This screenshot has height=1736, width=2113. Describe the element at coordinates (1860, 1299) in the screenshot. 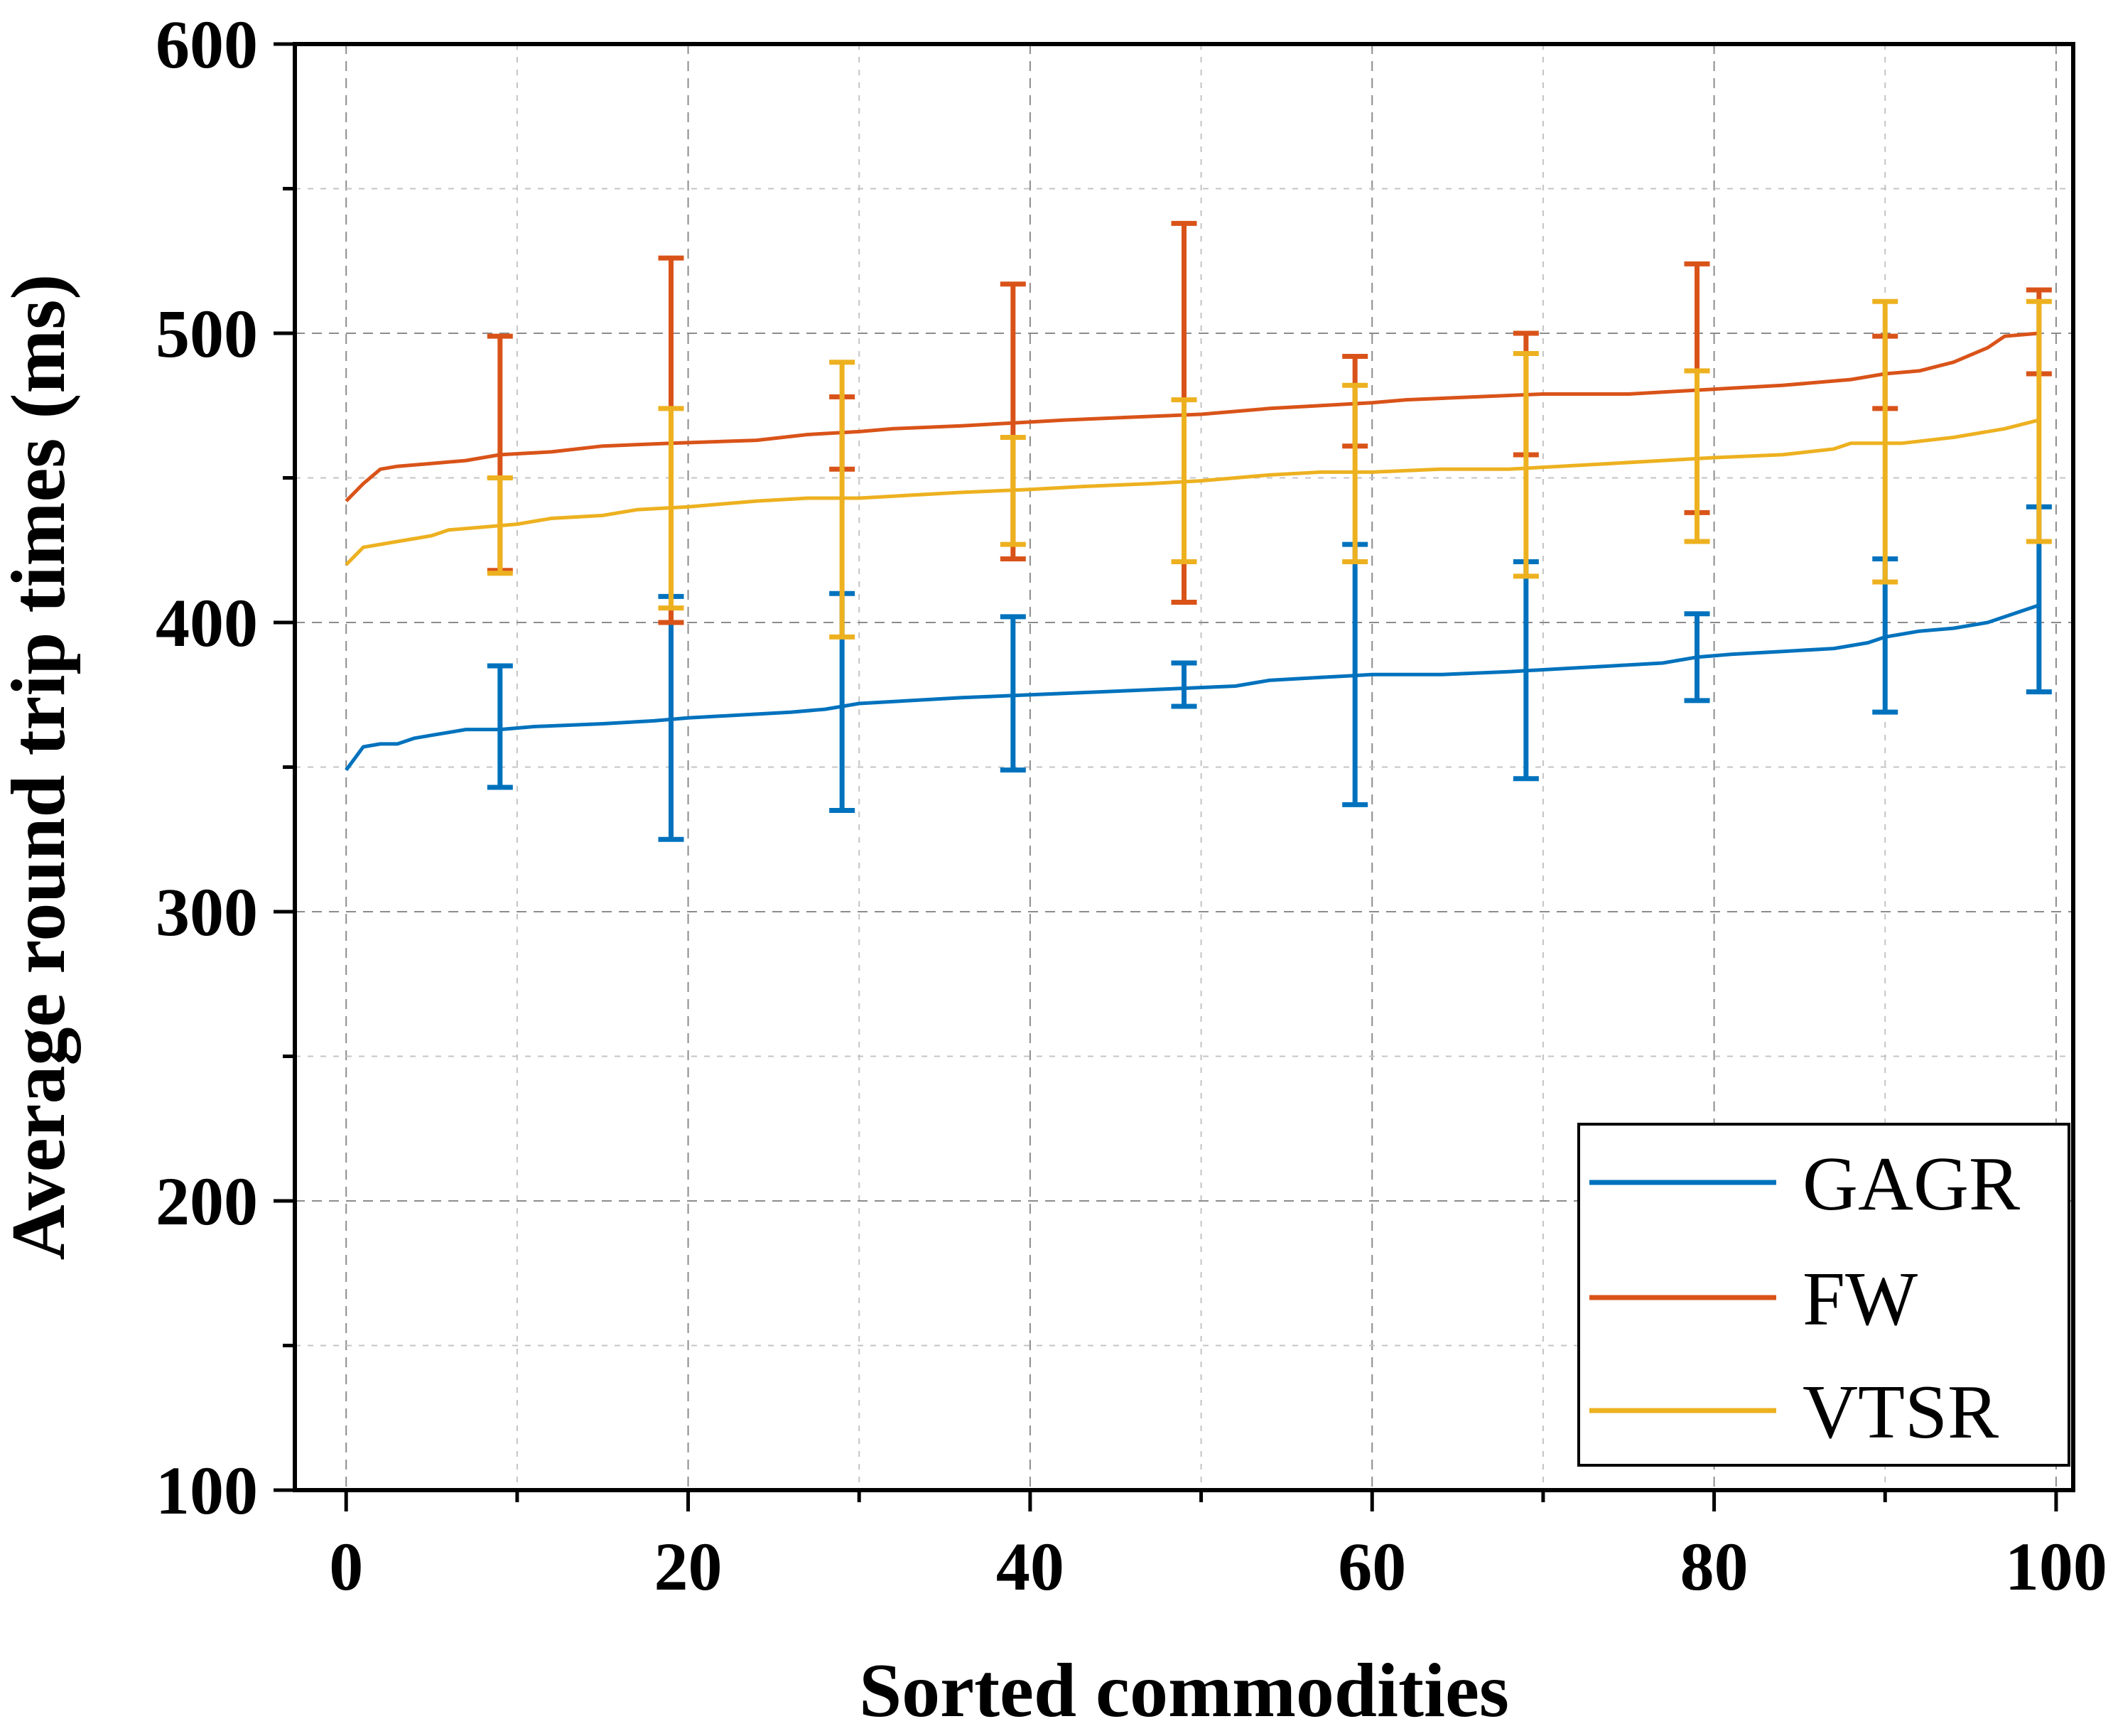

I see `legend-label-fw: FW` at that location.